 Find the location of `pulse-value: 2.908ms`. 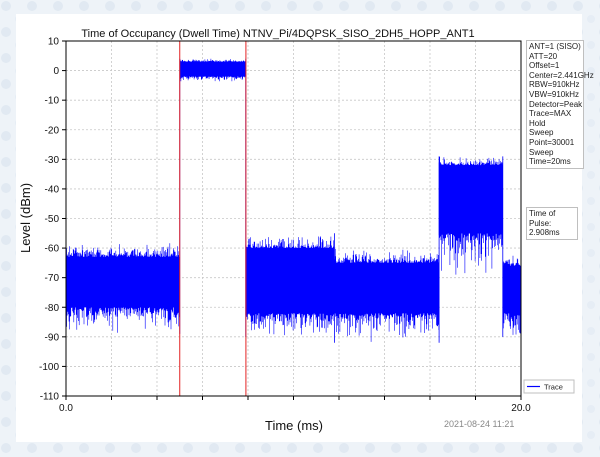

pulse-value: 2.908ms is located at coordinates (544, 233).